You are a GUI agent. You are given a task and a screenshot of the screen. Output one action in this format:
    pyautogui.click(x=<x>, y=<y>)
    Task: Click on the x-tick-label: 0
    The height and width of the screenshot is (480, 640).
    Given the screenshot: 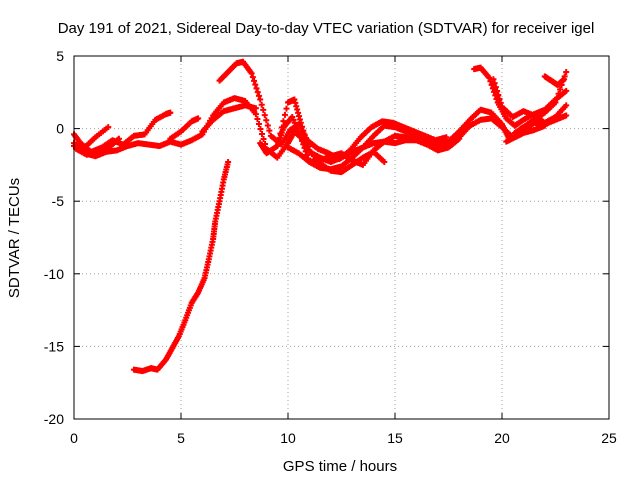 What is the action you would take?
    pyautogui.click(x=74, y=438)
    